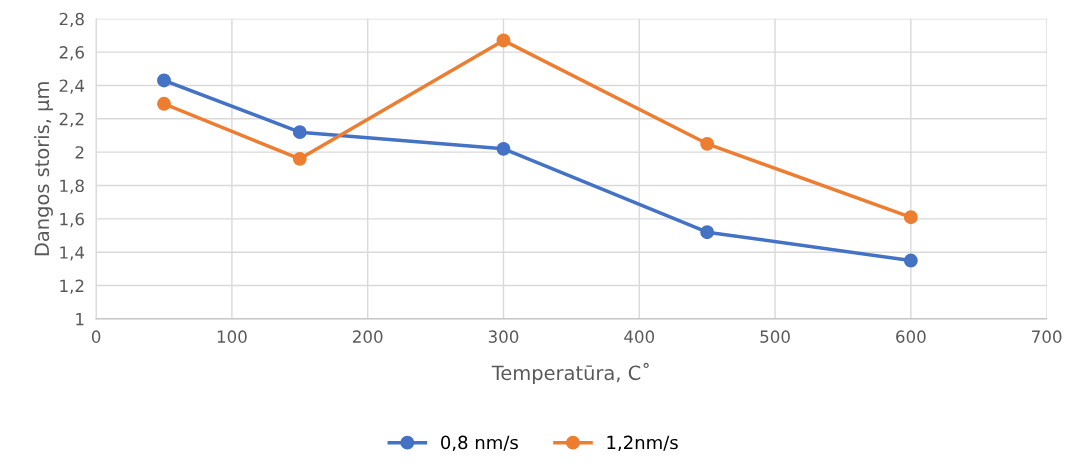 The height and width of the screenshot is (469, 1068). What do you see at coordinates (570, 373) in the screenshot?
I see `x-axis-title: Temperatūra, C˚` at bounding box center [570, 373].